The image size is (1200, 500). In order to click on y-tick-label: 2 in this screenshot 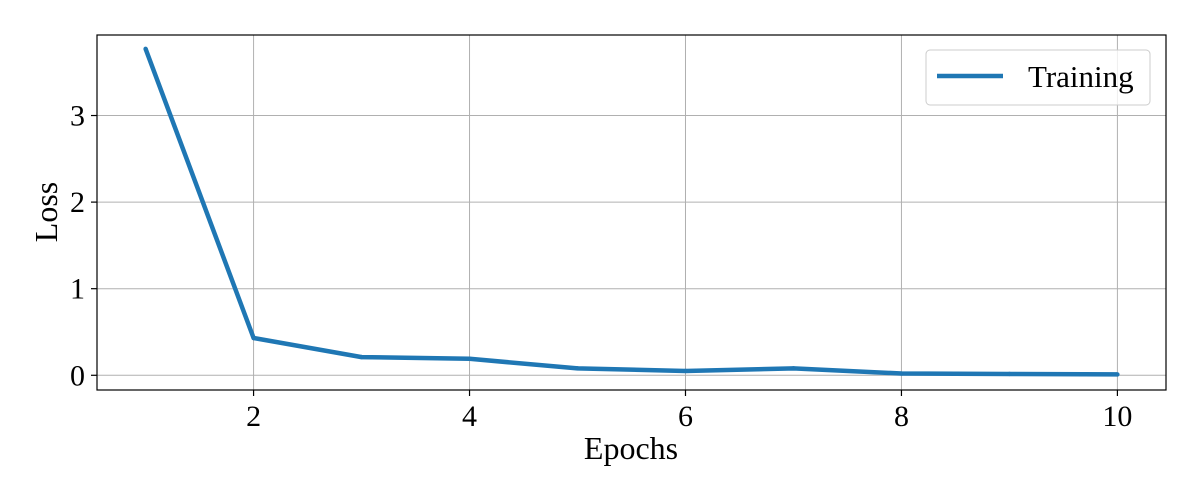, I will do `click(77, 202)`.